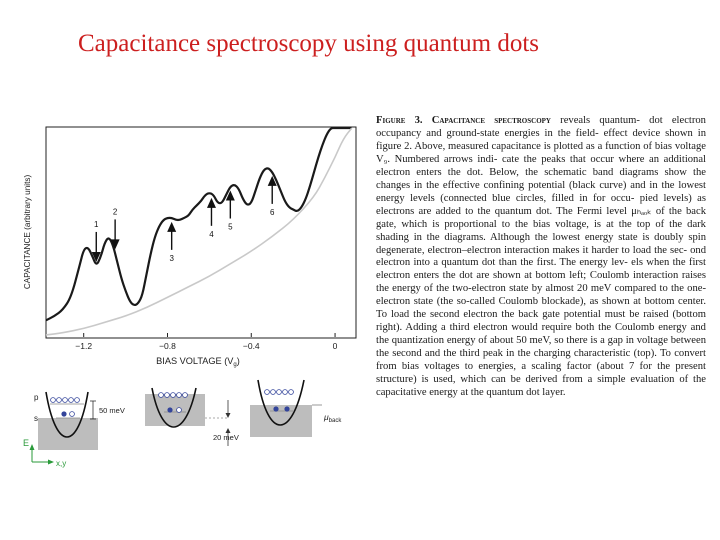 This screenshot has height=540, width=720. I want to click on peak-label: 3, so click(171, 258).